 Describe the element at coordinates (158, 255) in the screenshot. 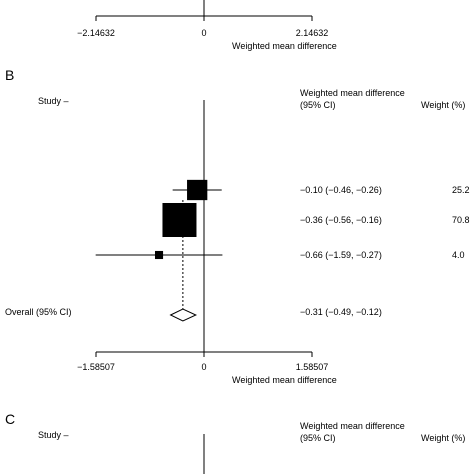

I see `study-point-marker` at that location.